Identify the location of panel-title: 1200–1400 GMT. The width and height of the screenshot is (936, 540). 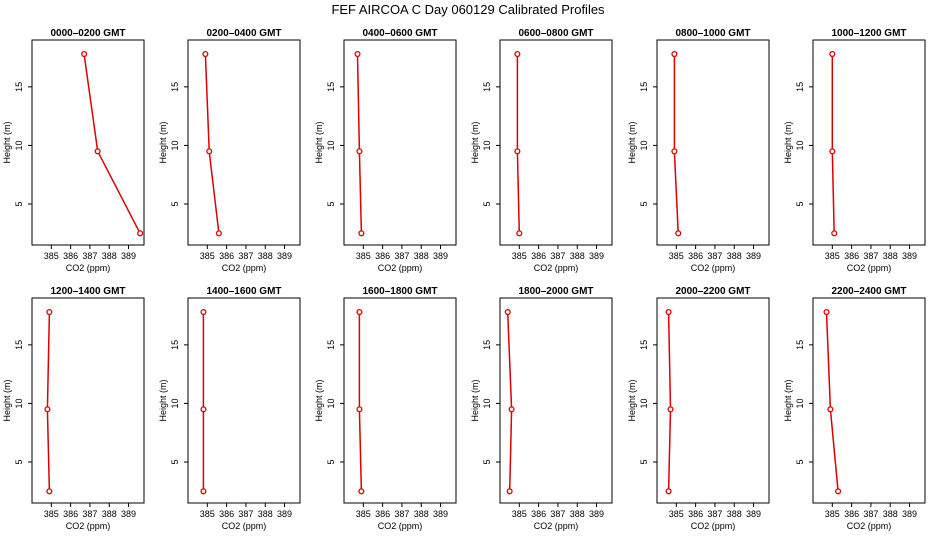
(87, 291).